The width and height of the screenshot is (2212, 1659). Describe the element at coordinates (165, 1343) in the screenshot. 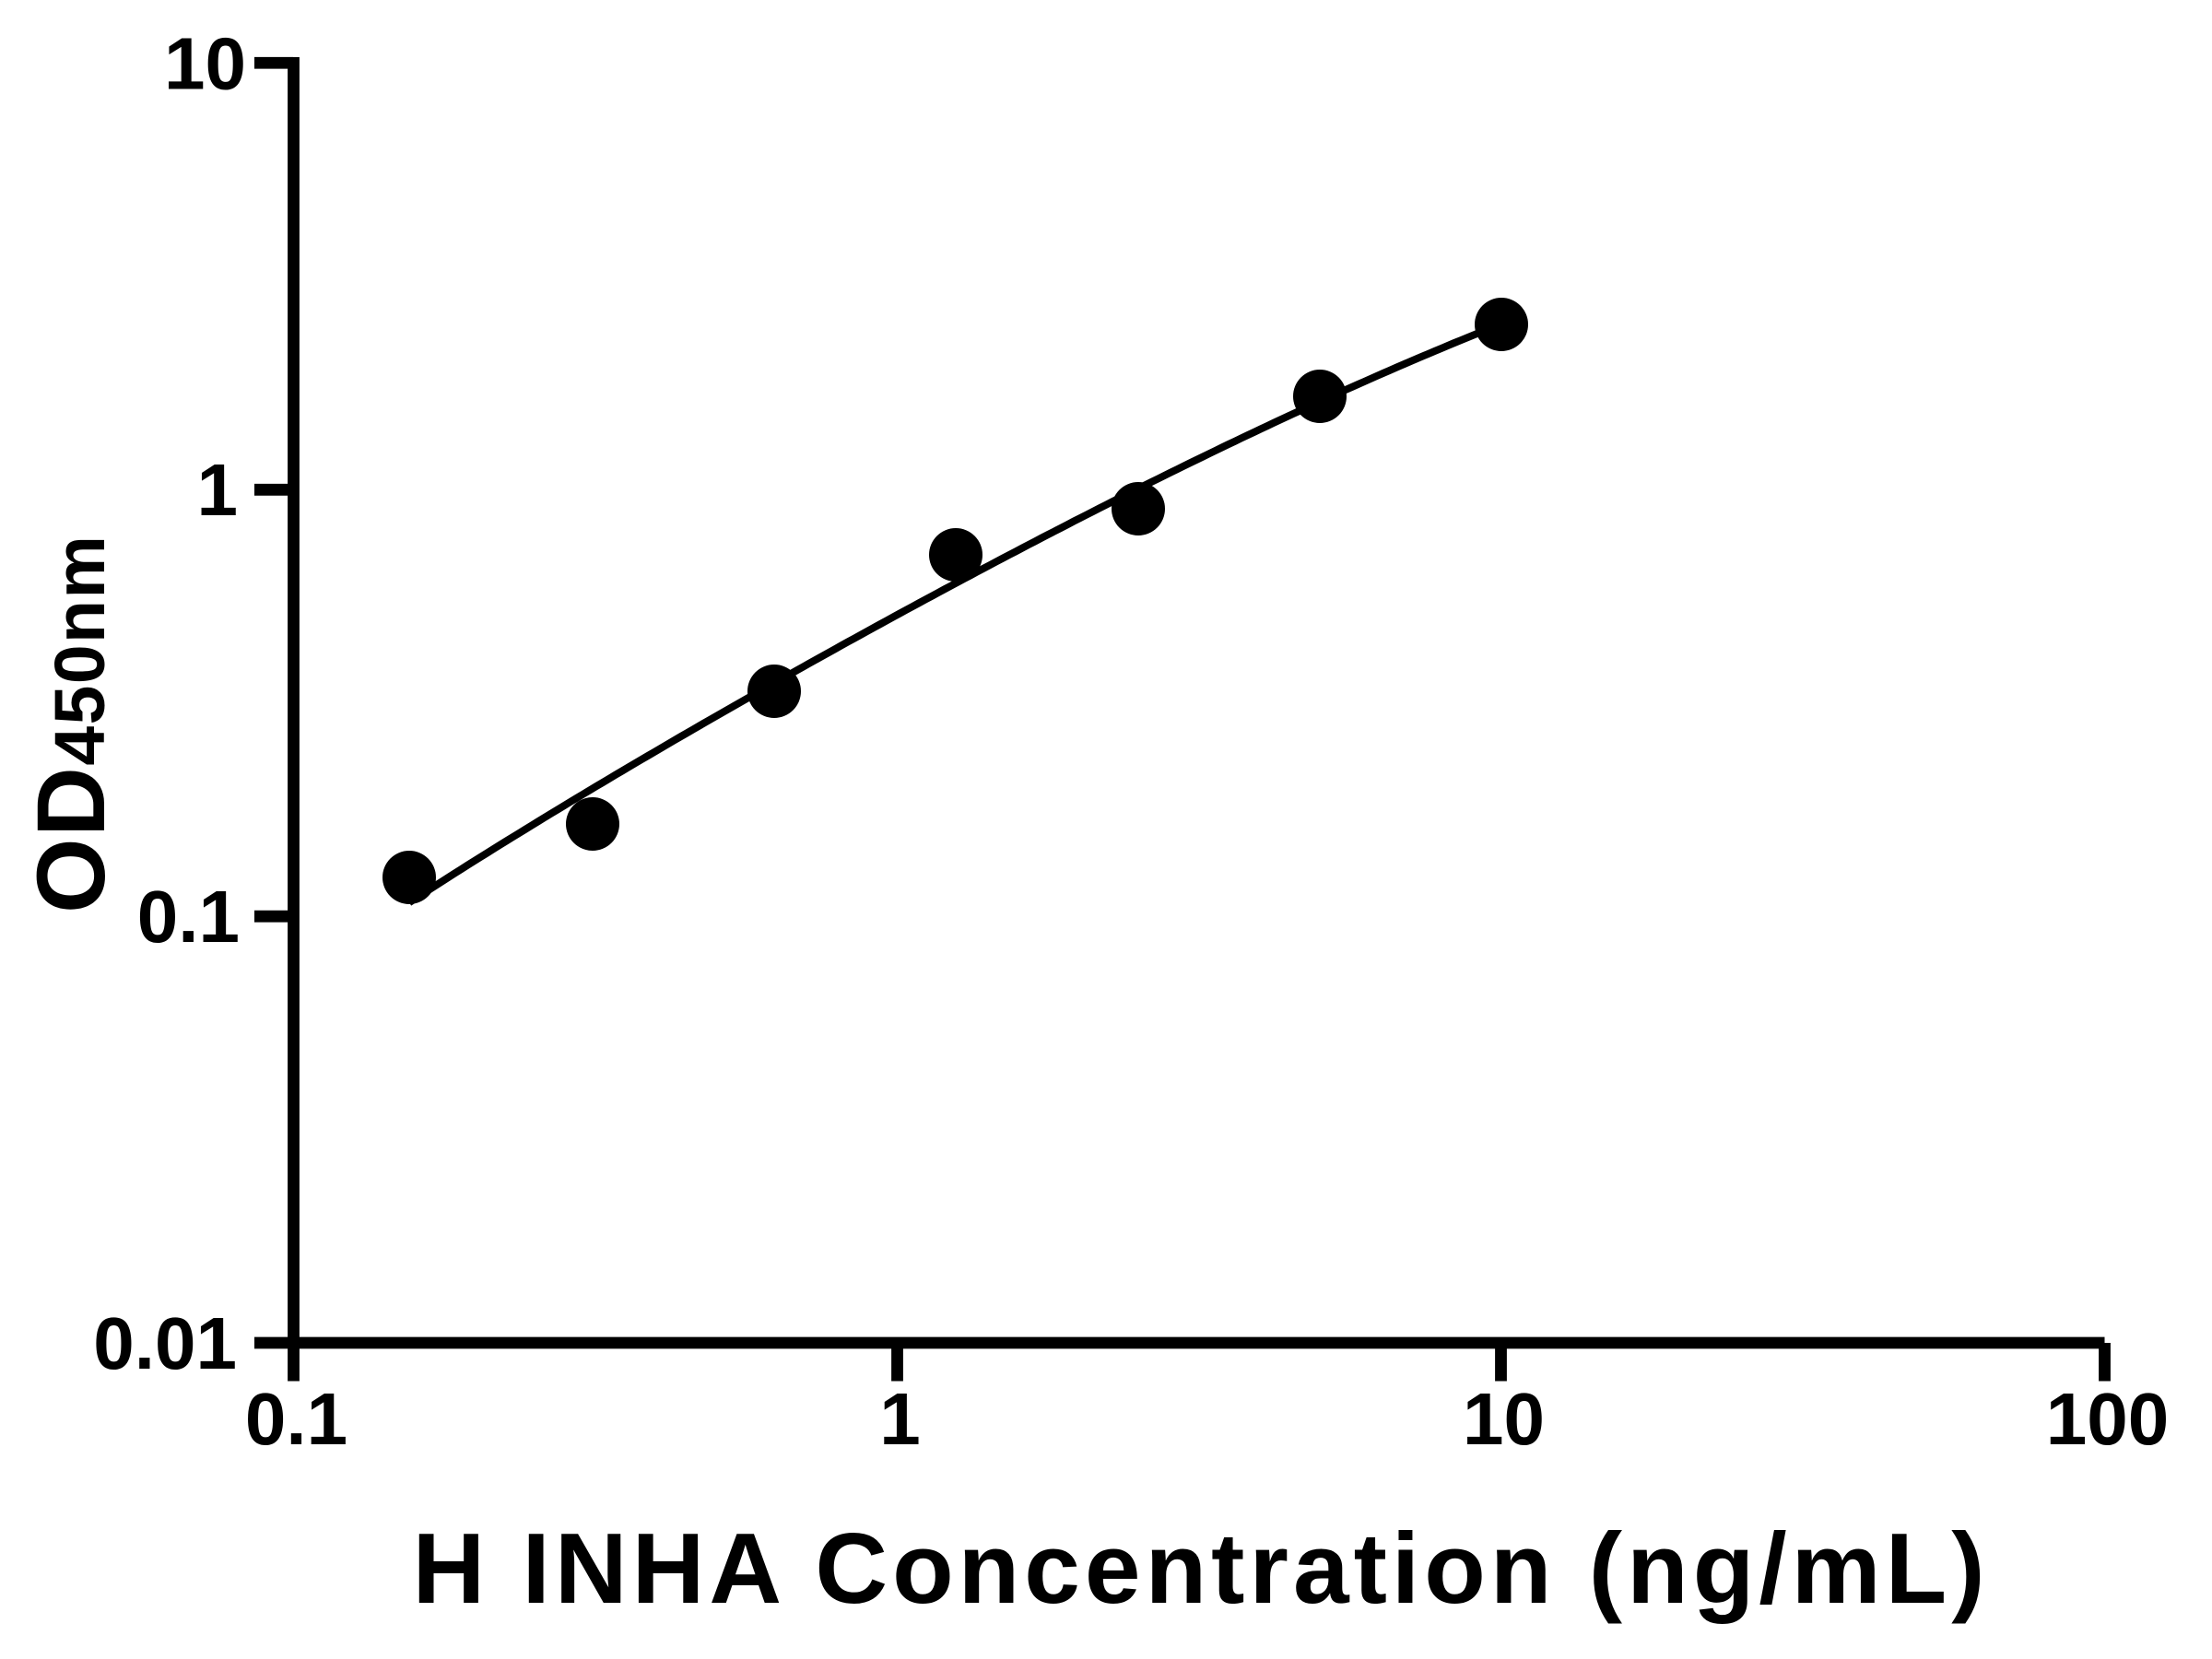

I see `svg-text: 0.01` at that location.